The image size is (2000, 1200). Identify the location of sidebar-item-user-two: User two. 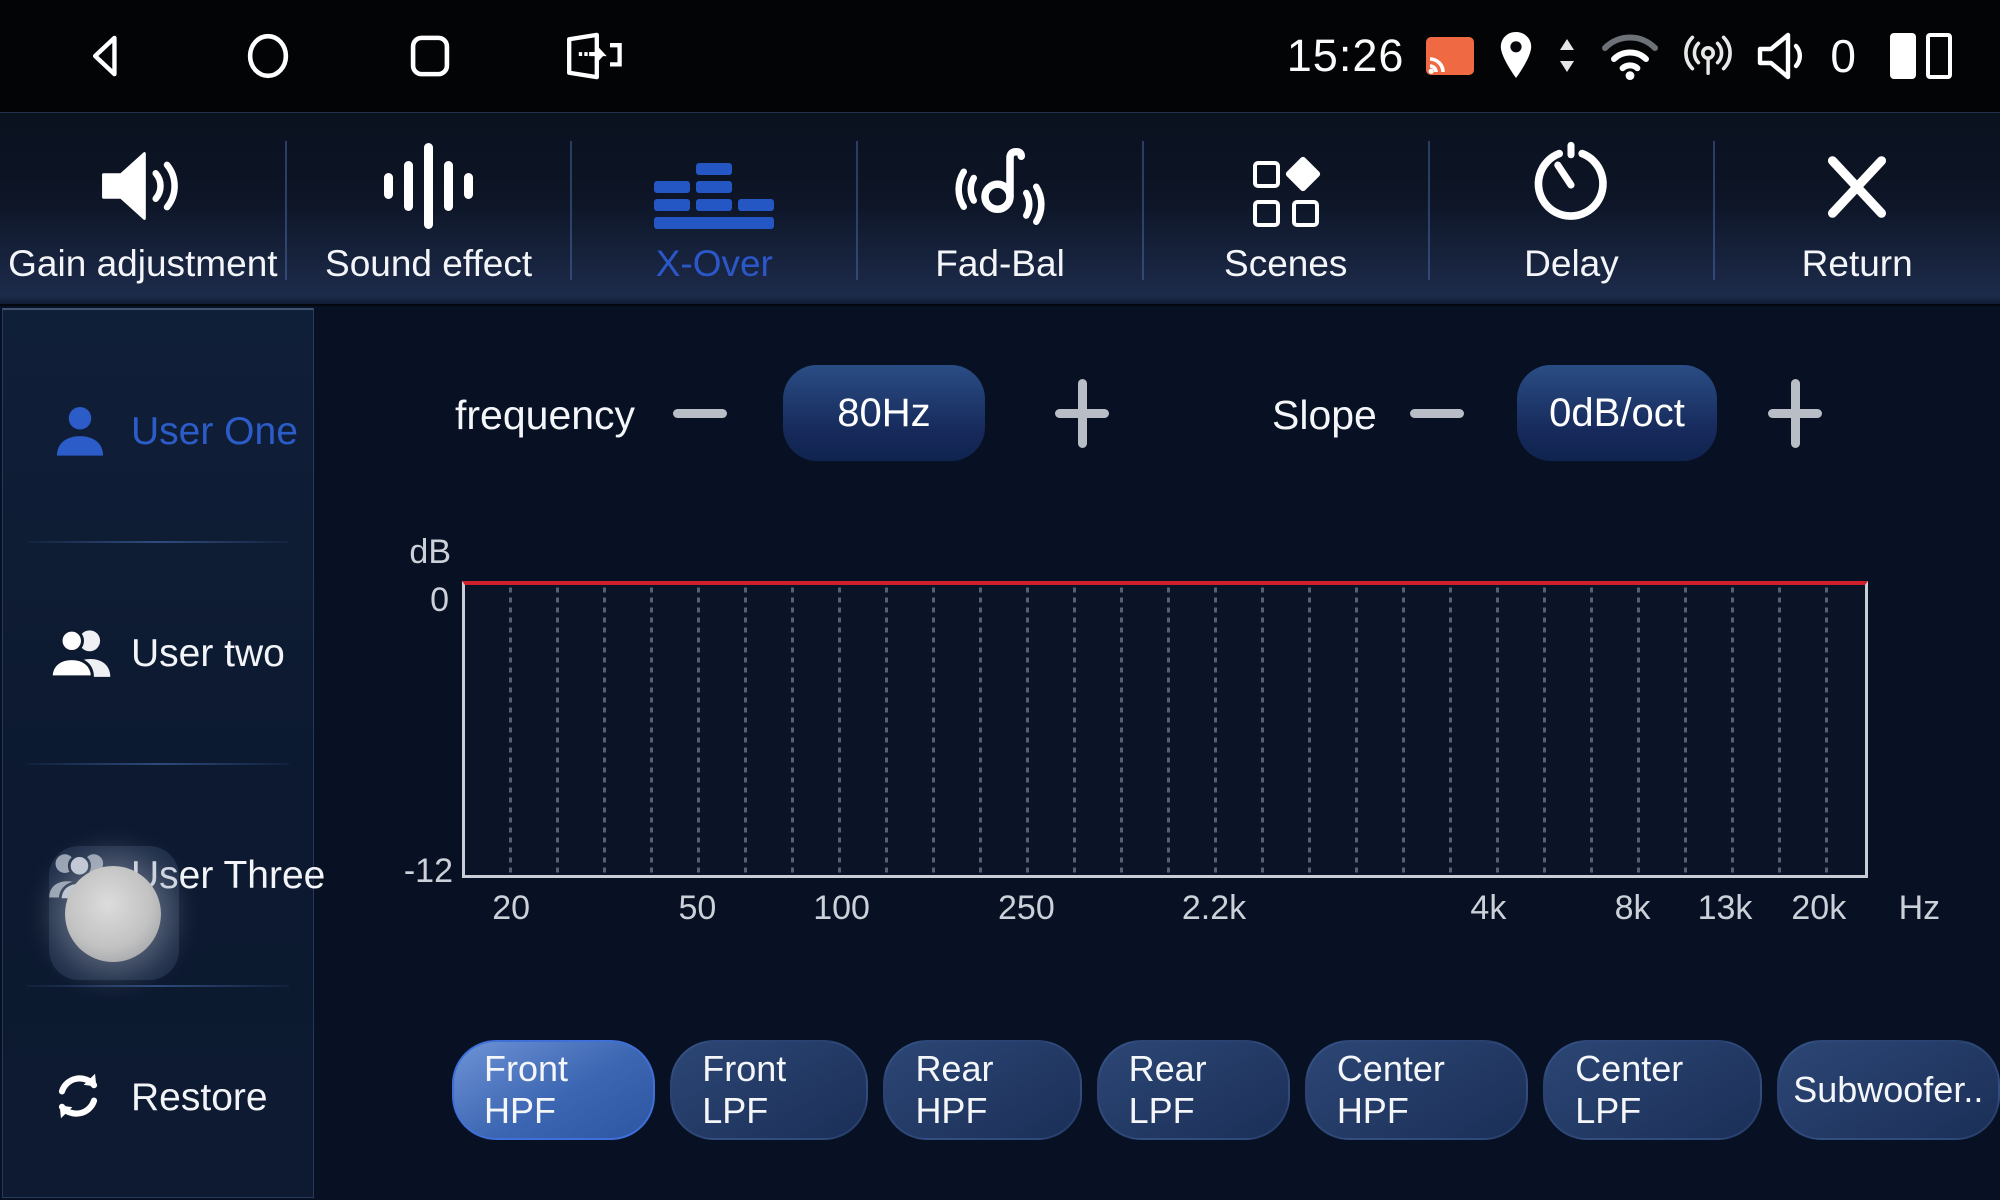
(158, 654).